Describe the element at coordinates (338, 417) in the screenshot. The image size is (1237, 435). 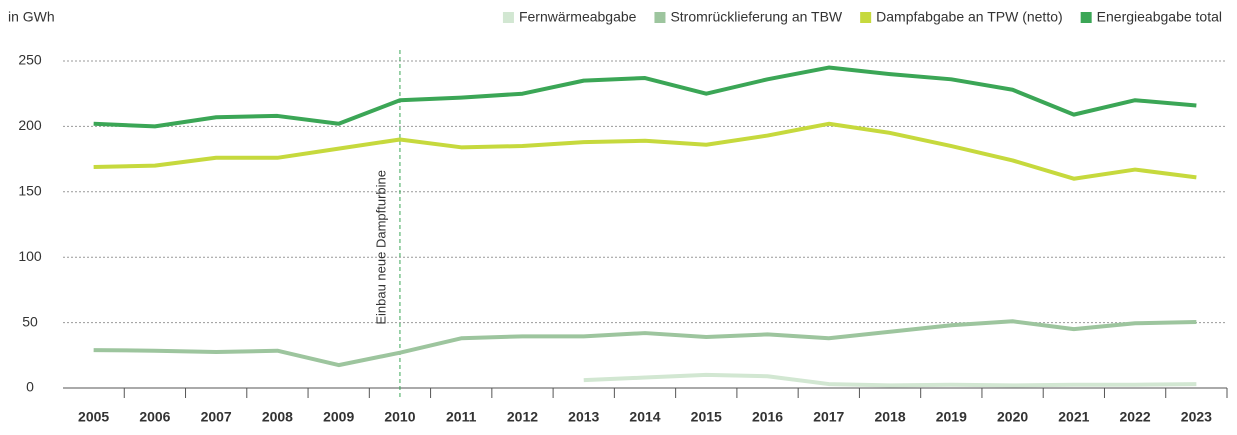
I see `x-tick-label: 2009` at that location.